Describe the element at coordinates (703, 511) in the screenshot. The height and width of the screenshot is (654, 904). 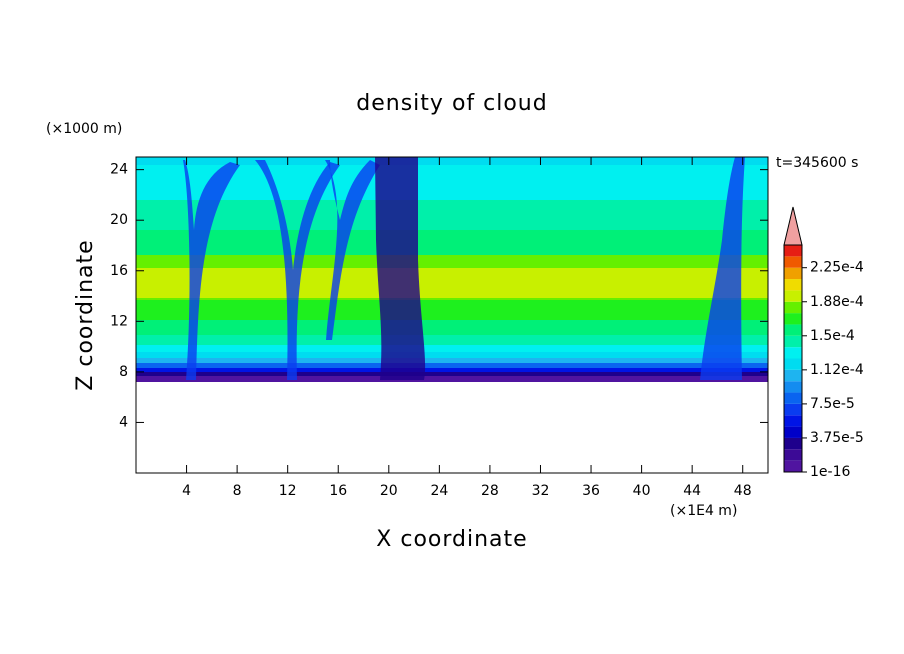
I see `x-unit: (×1E4 m)` at that location.